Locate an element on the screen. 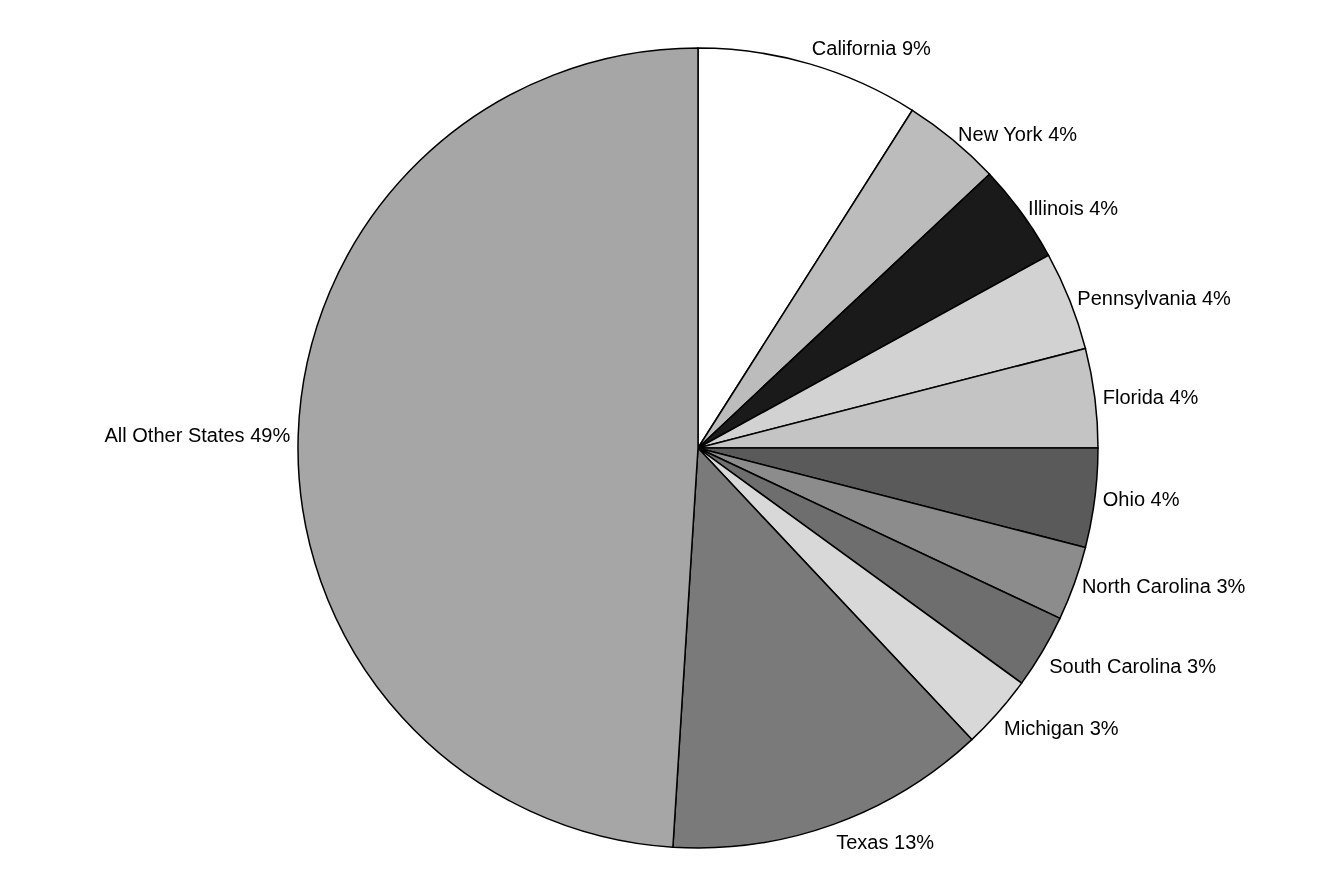  slice-label: Ohio is located at coordinates (1124, 499).